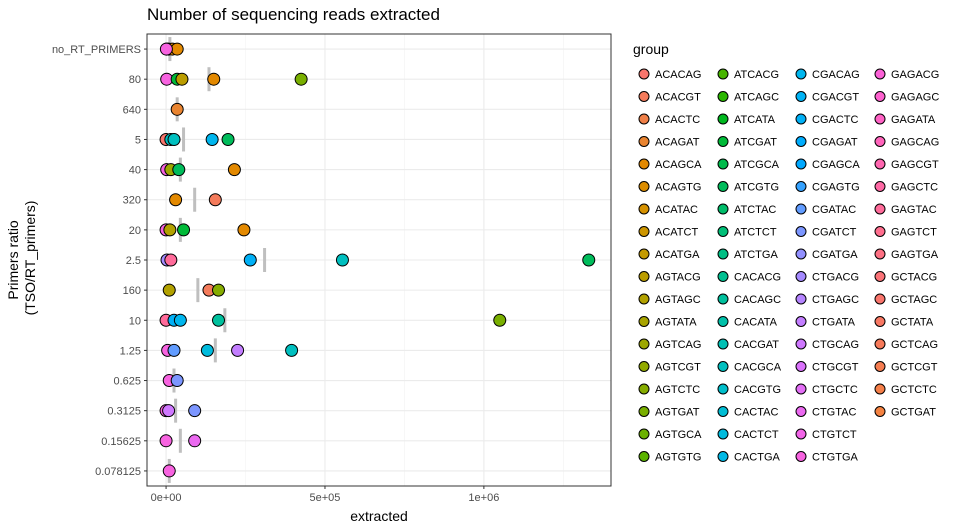  I want to click on legend-label: ATCGAT, so click(755, 143).